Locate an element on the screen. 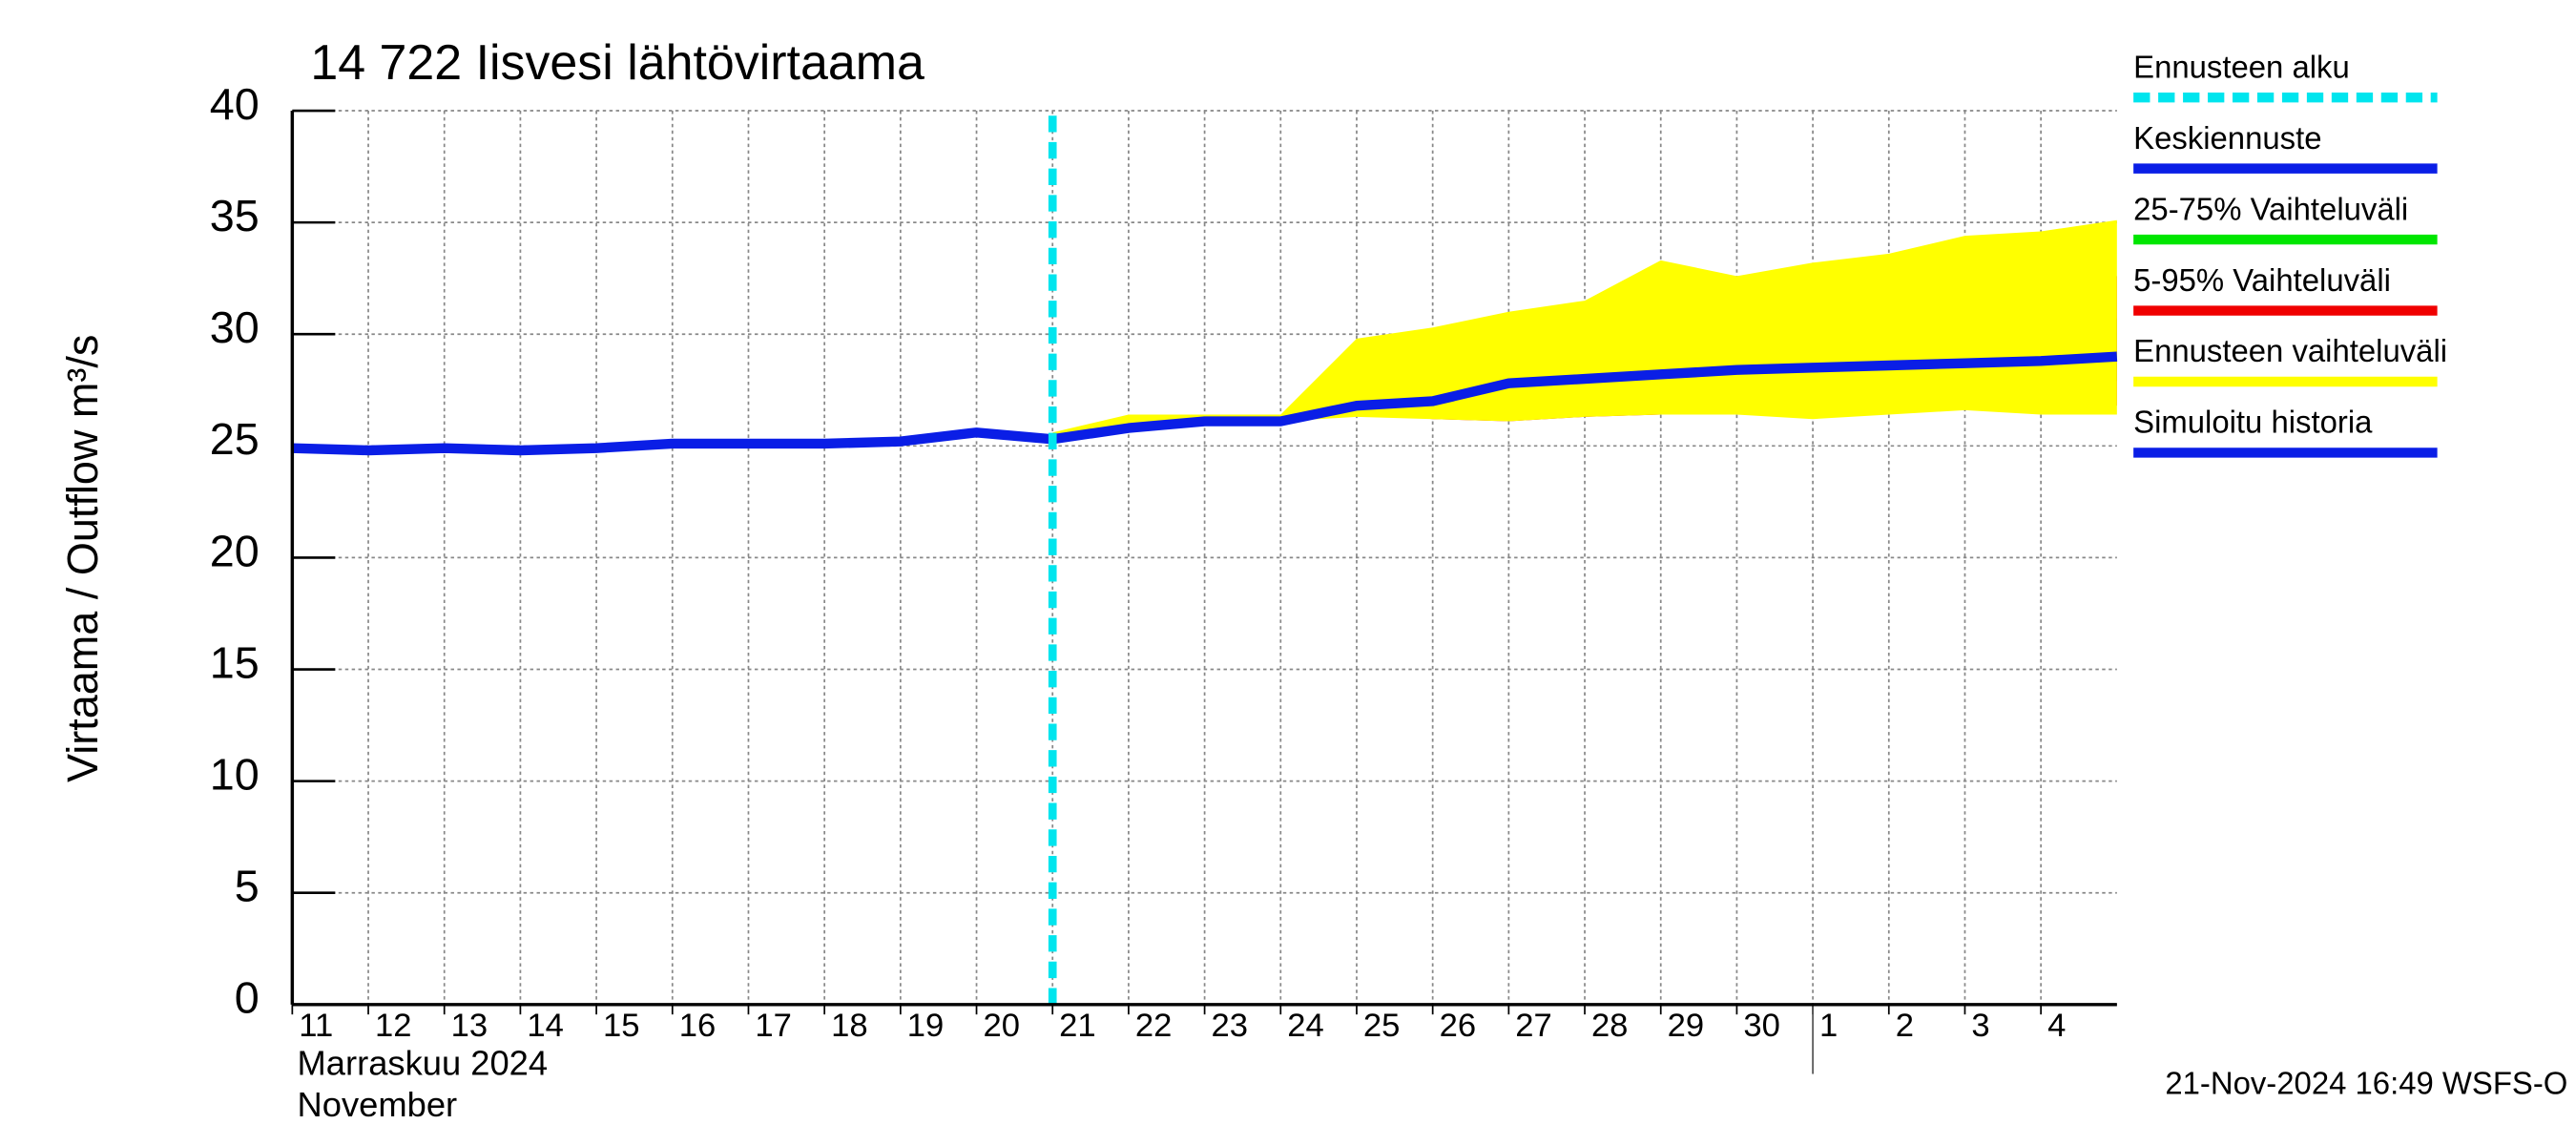 This screenshot has height=1145, width=2576. x-tick-label: 18 is located at coordinates (849, 1026).